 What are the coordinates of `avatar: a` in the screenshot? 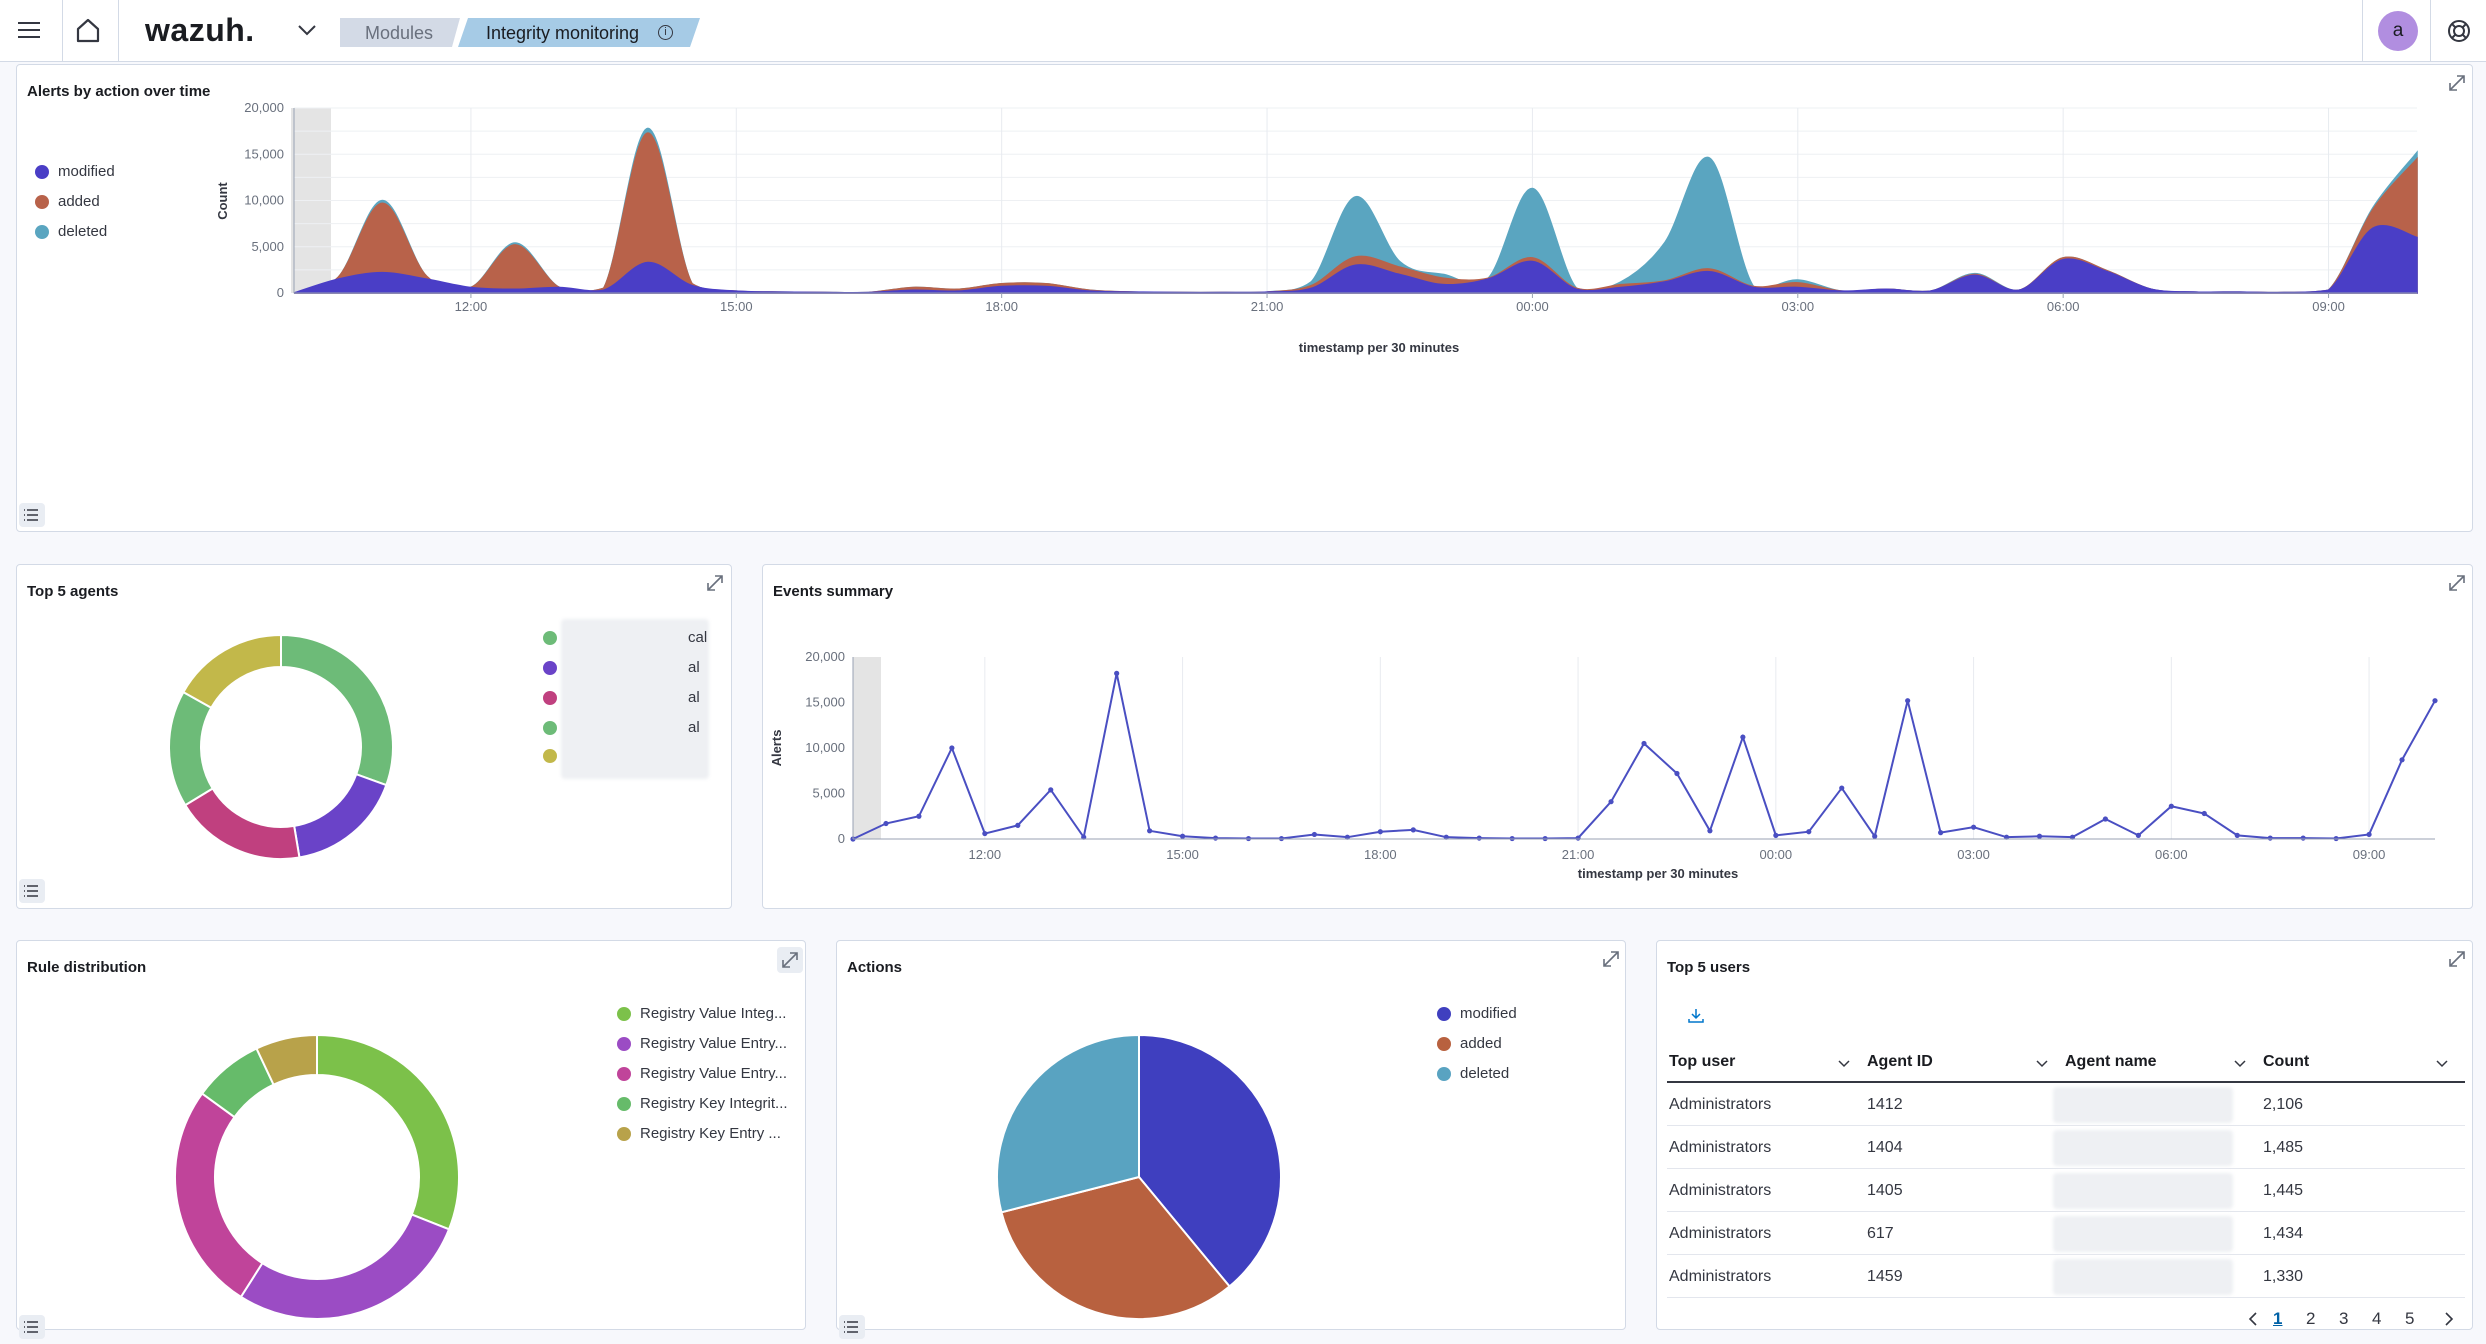 It's located at (2398, 31).